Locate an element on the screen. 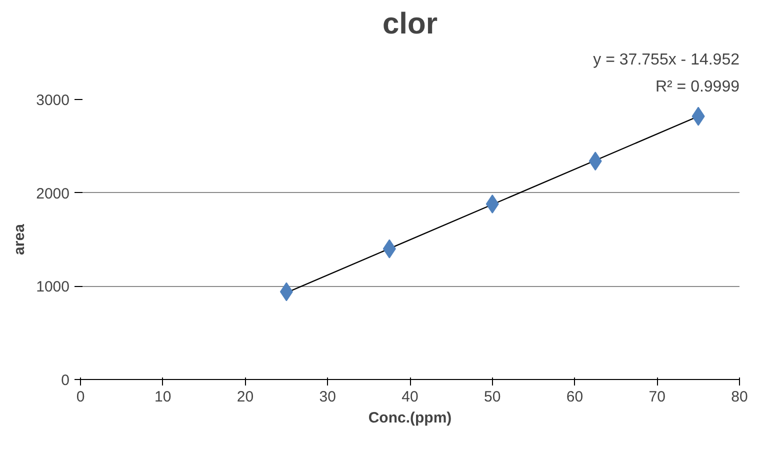 This screenshot has height=454, width=779. y-tick-label: 3000 is located at coordinates (53, 100).